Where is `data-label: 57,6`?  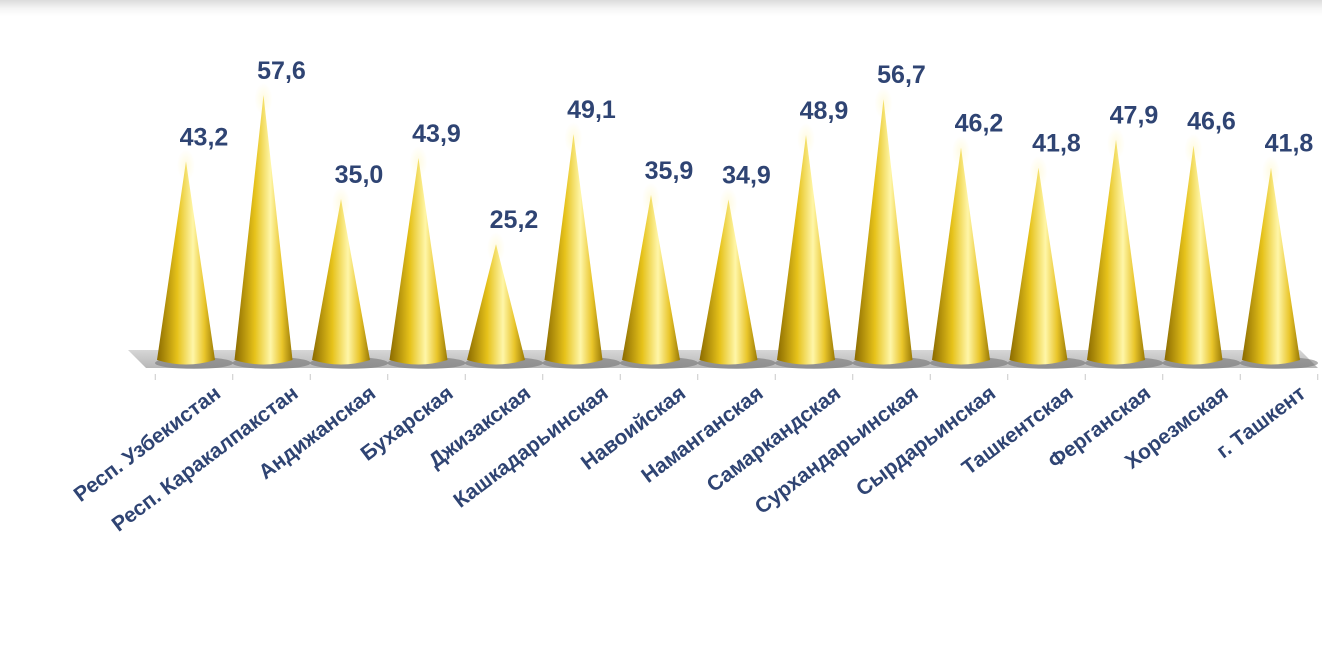 data-label: 57,6 is located at coordinates (281, 71).